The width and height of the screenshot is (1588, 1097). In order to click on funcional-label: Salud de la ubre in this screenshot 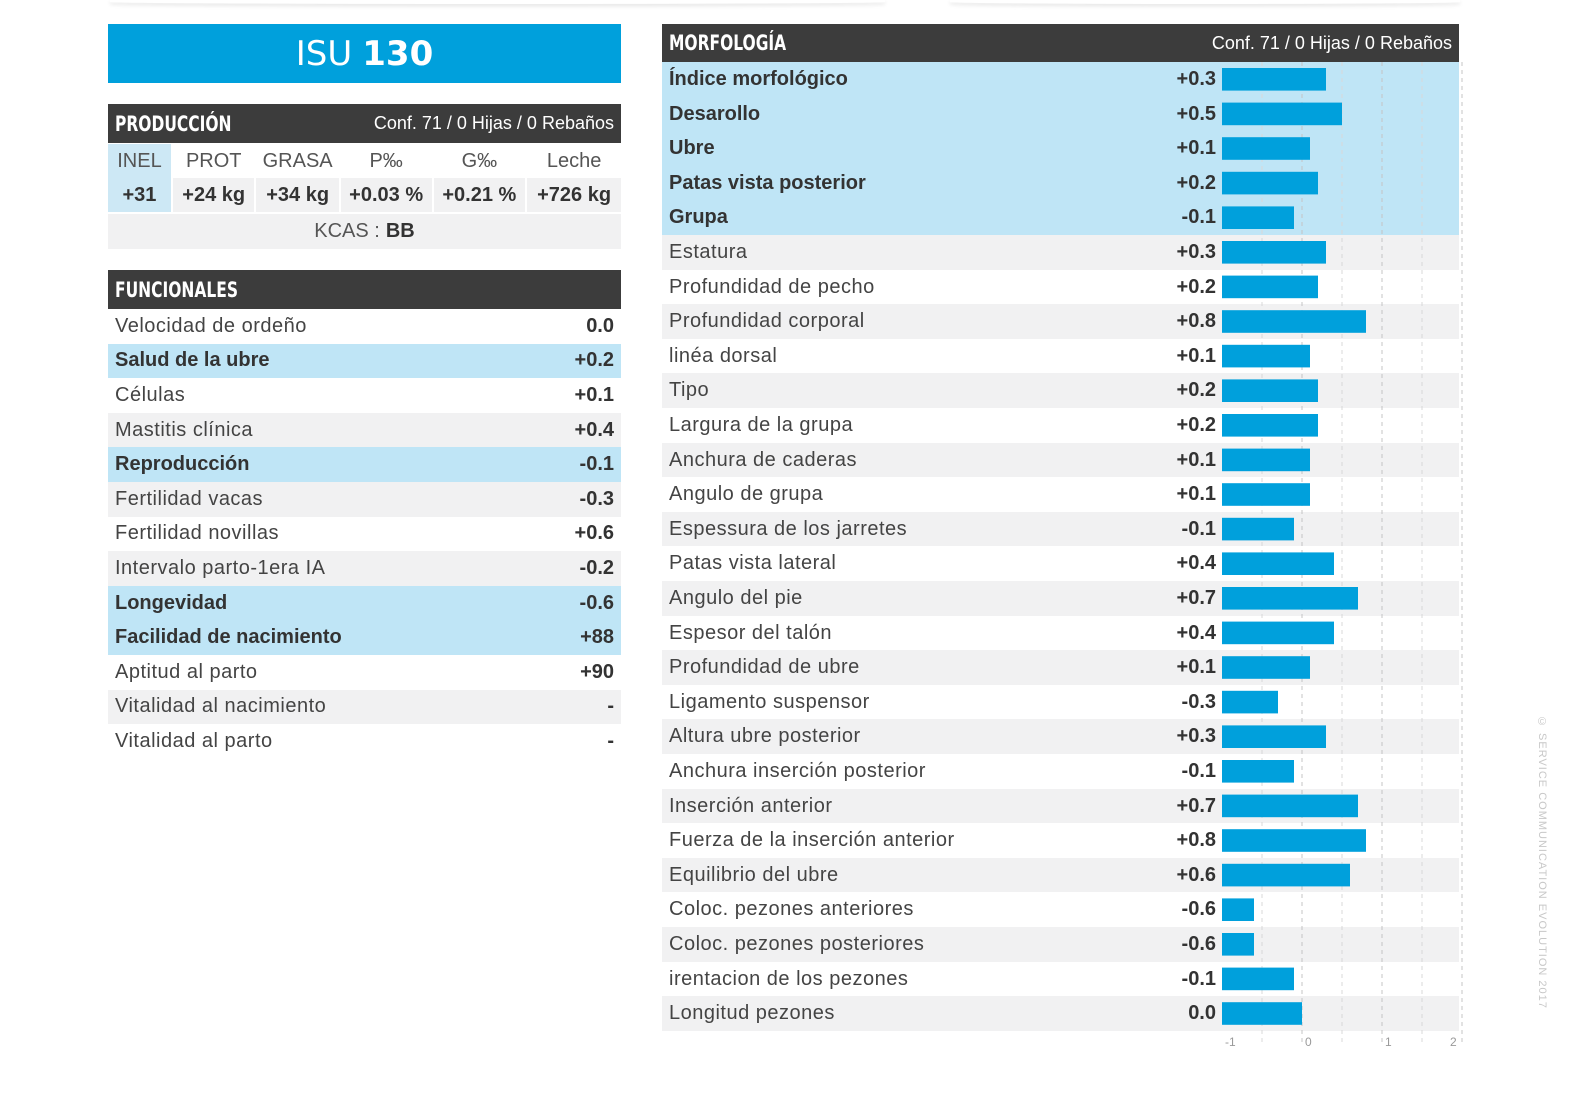, I will do `click(192, 360)`.